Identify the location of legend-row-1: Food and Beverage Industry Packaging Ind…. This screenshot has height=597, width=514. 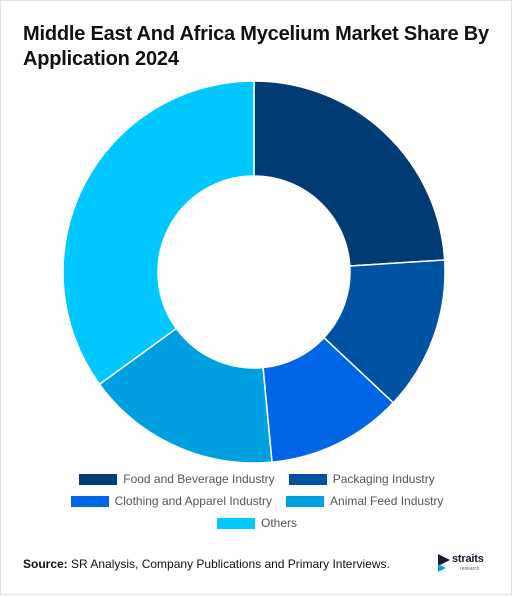
(257, 479).